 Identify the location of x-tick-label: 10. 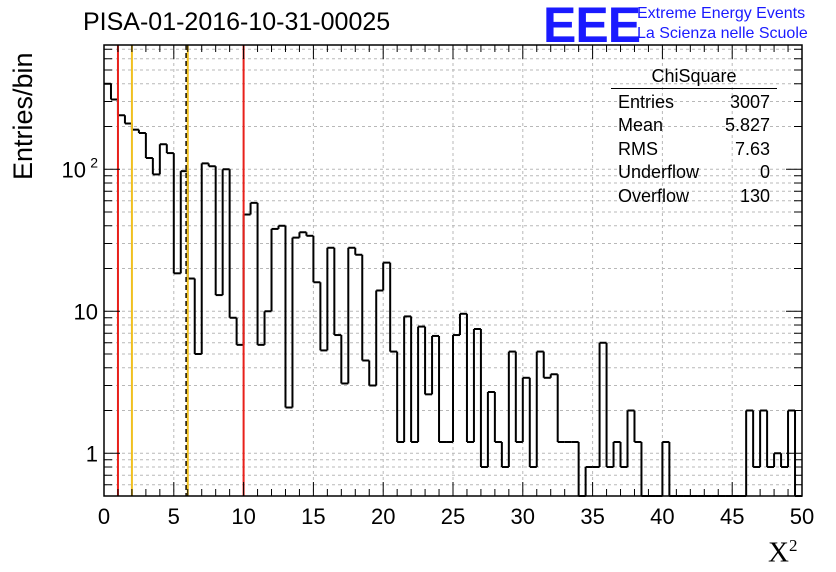
(243, 516).